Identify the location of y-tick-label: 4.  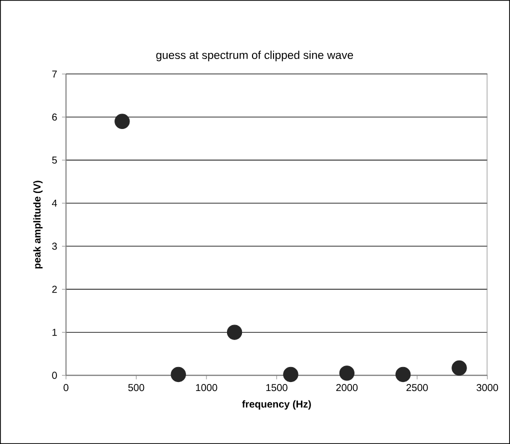
(54, 203).